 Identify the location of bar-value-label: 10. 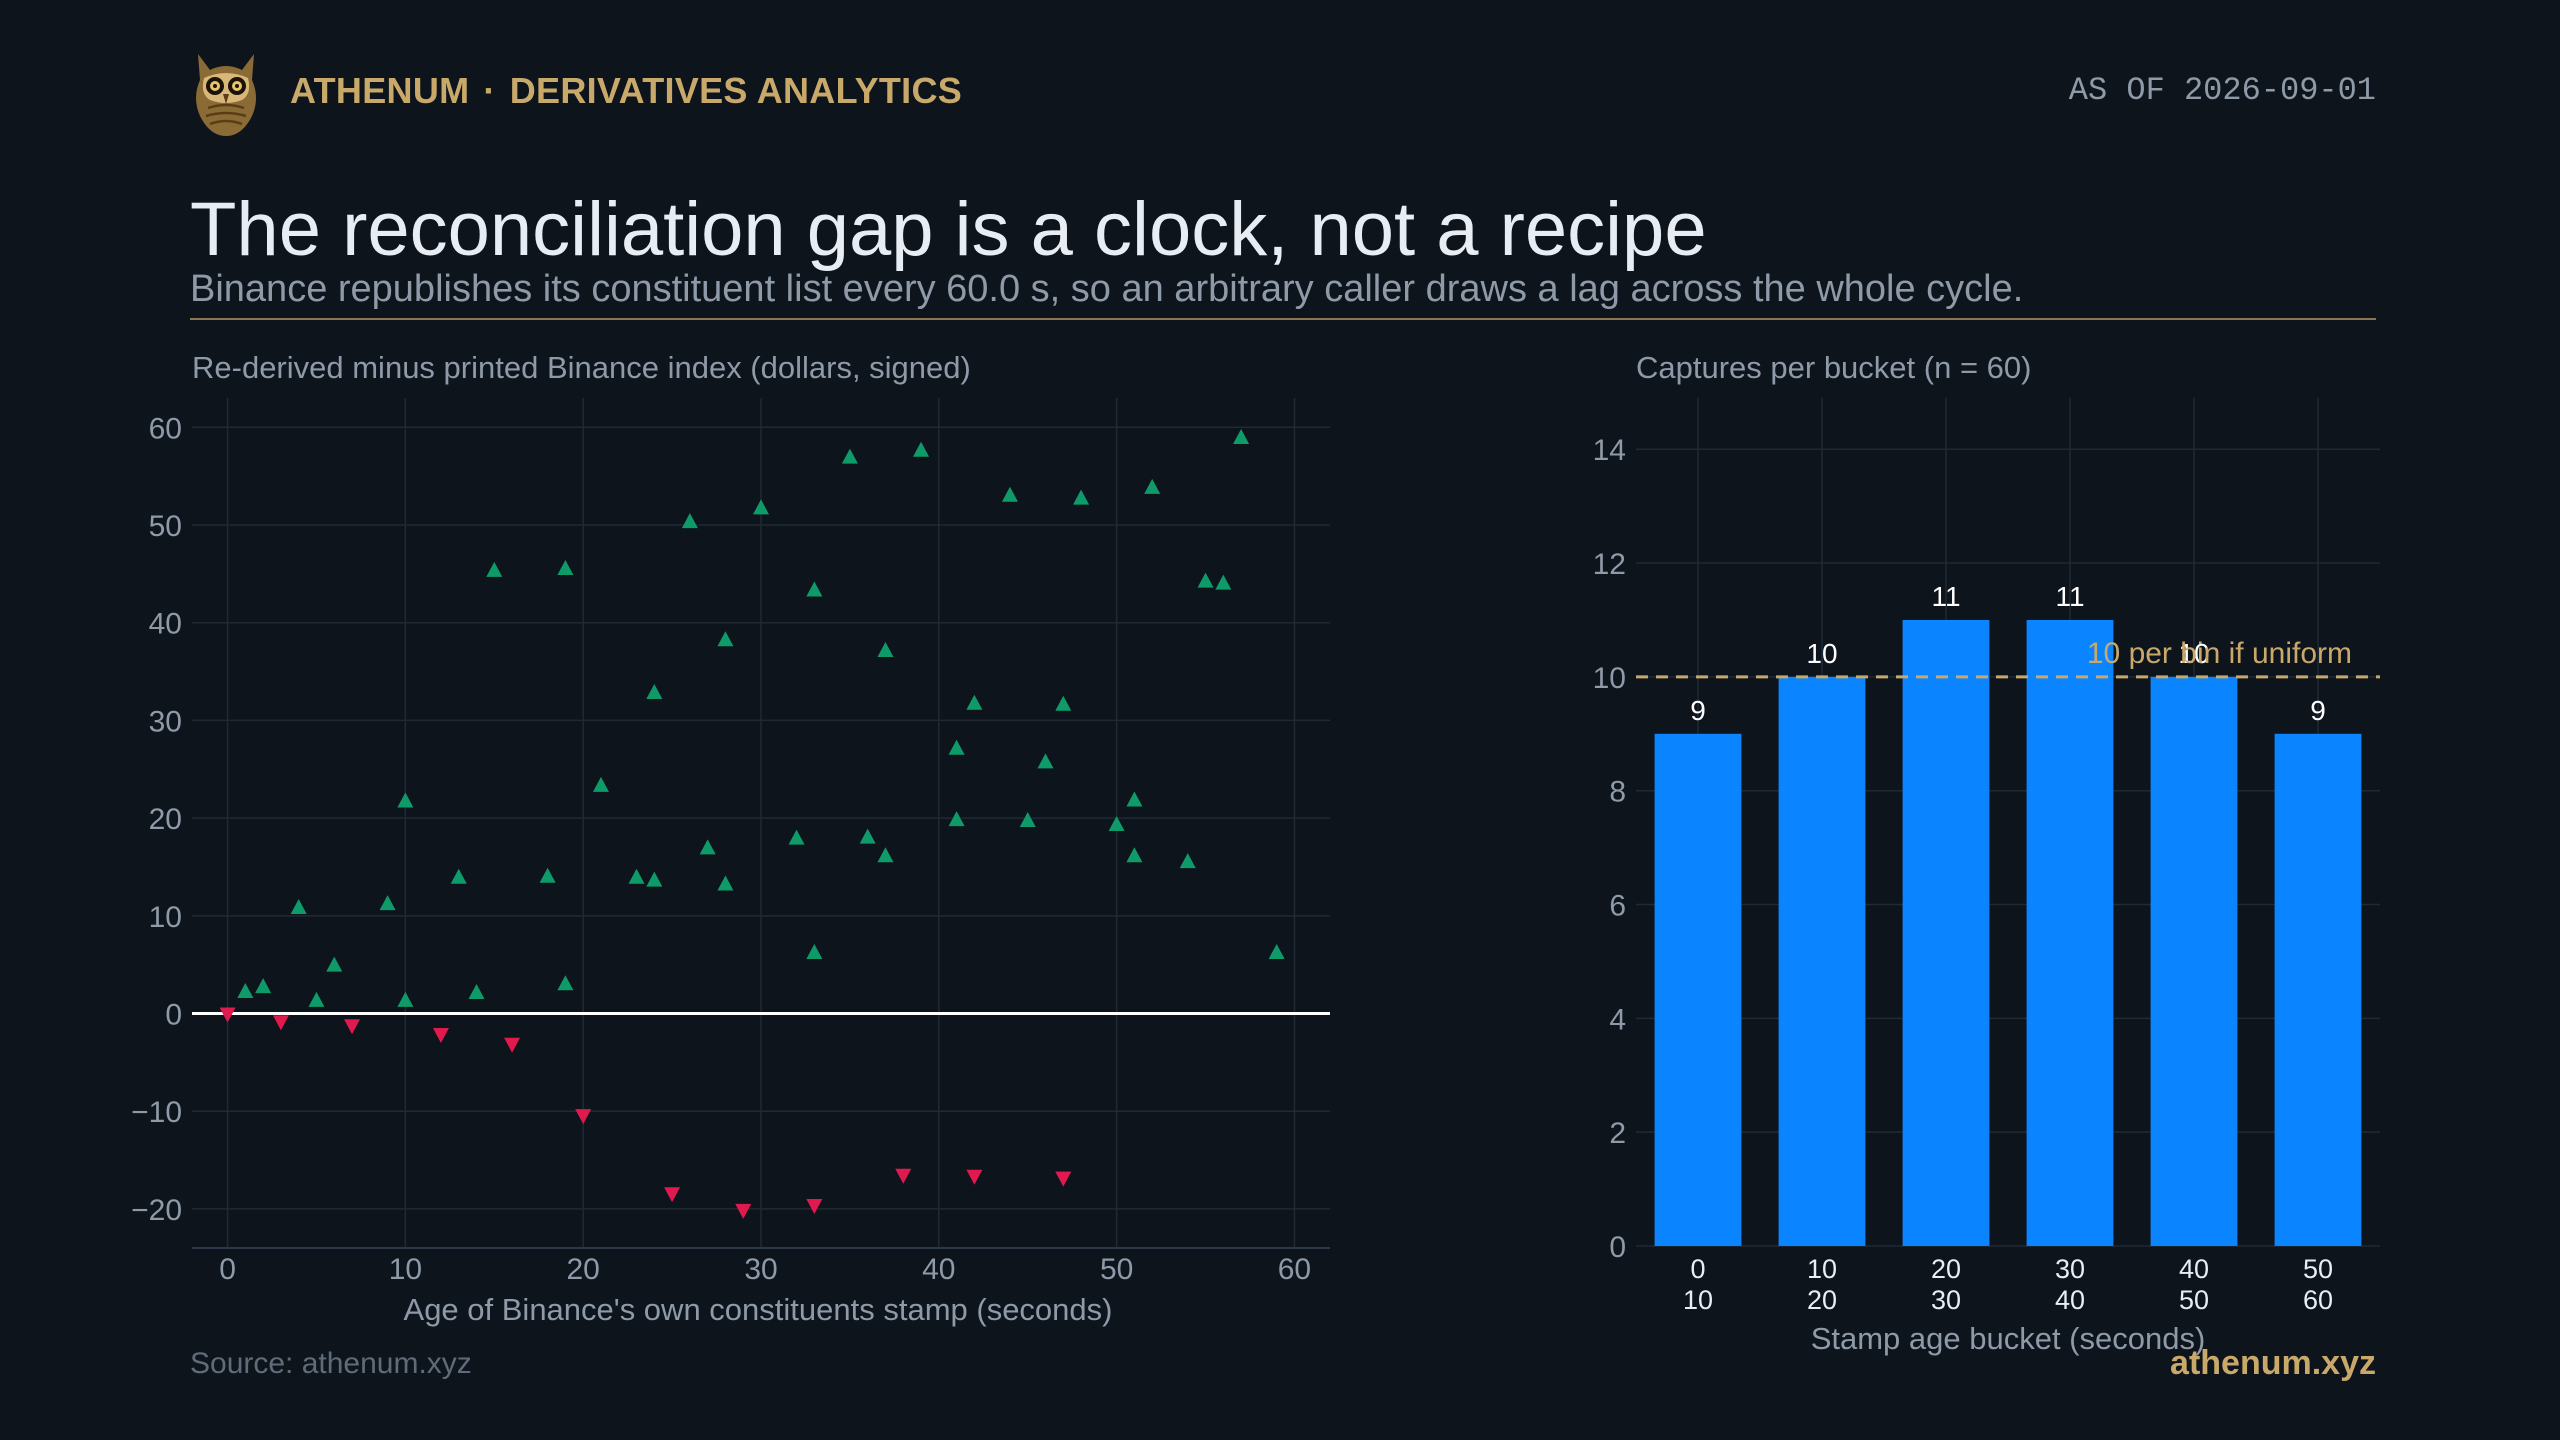
(1821, 653).